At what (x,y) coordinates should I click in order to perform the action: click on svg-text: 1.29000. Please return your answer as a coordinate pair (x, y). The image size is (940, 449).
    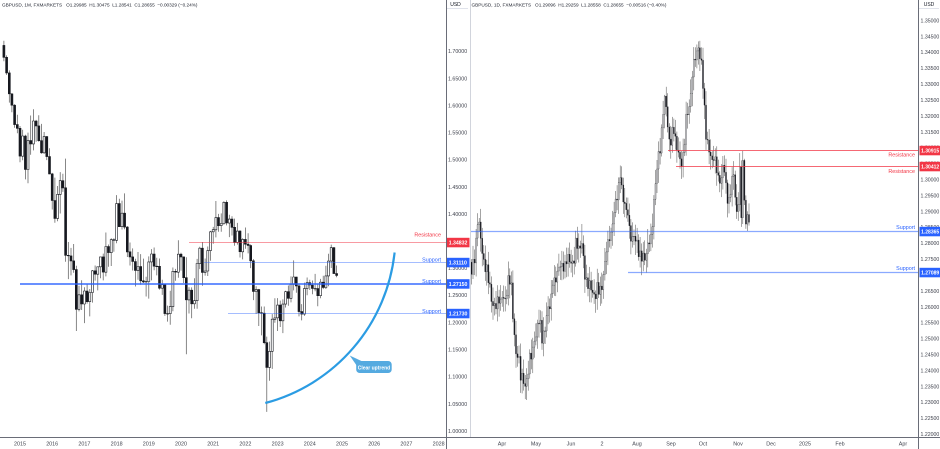
    Looking at the image, I should click on (930, 212).